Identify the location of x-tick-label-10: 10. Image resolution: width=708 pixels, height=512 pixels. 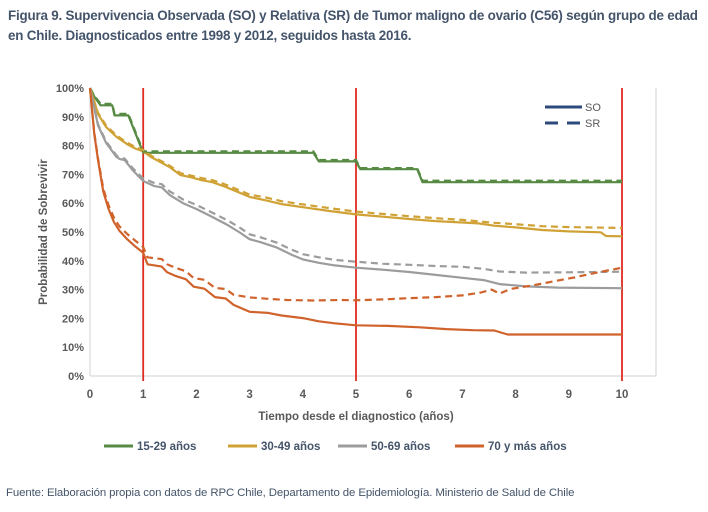
(622, 395).